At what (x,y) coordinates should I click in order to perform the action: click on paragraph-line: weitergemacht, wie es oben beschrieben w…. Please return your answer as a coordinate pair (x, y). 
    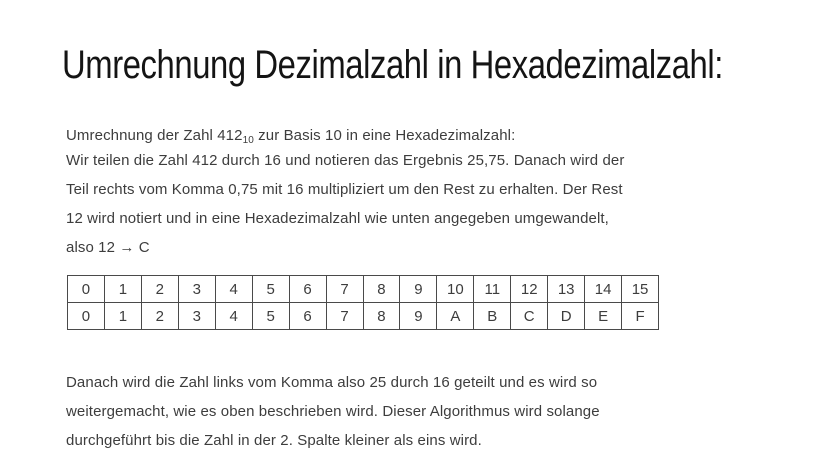
    Looking at the image, I should click on (333, 411).